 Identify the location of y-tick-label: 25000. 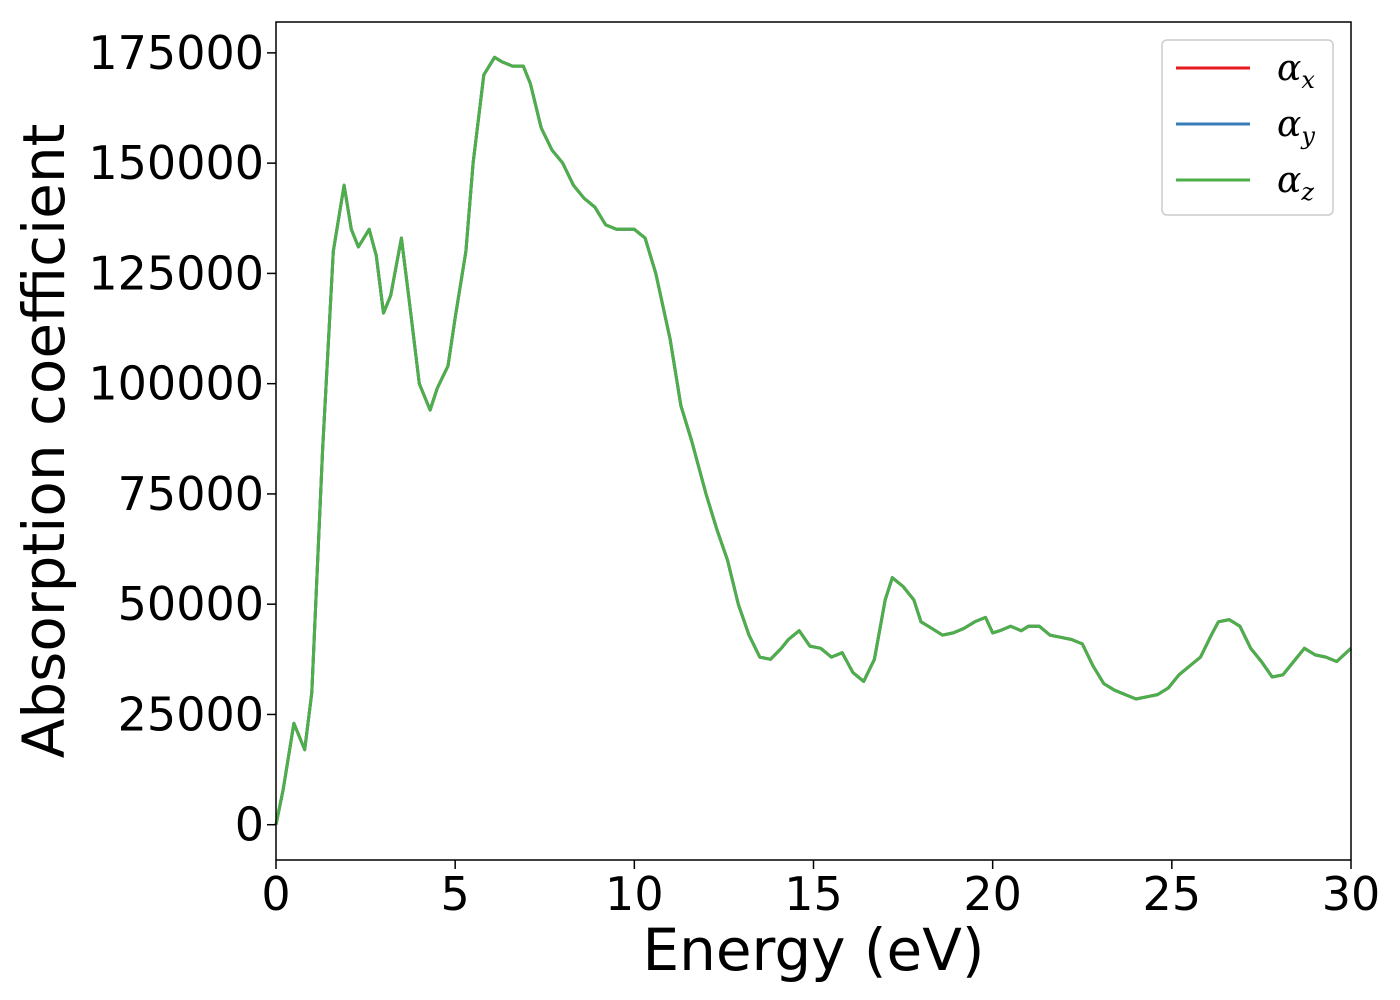
(191, 714).